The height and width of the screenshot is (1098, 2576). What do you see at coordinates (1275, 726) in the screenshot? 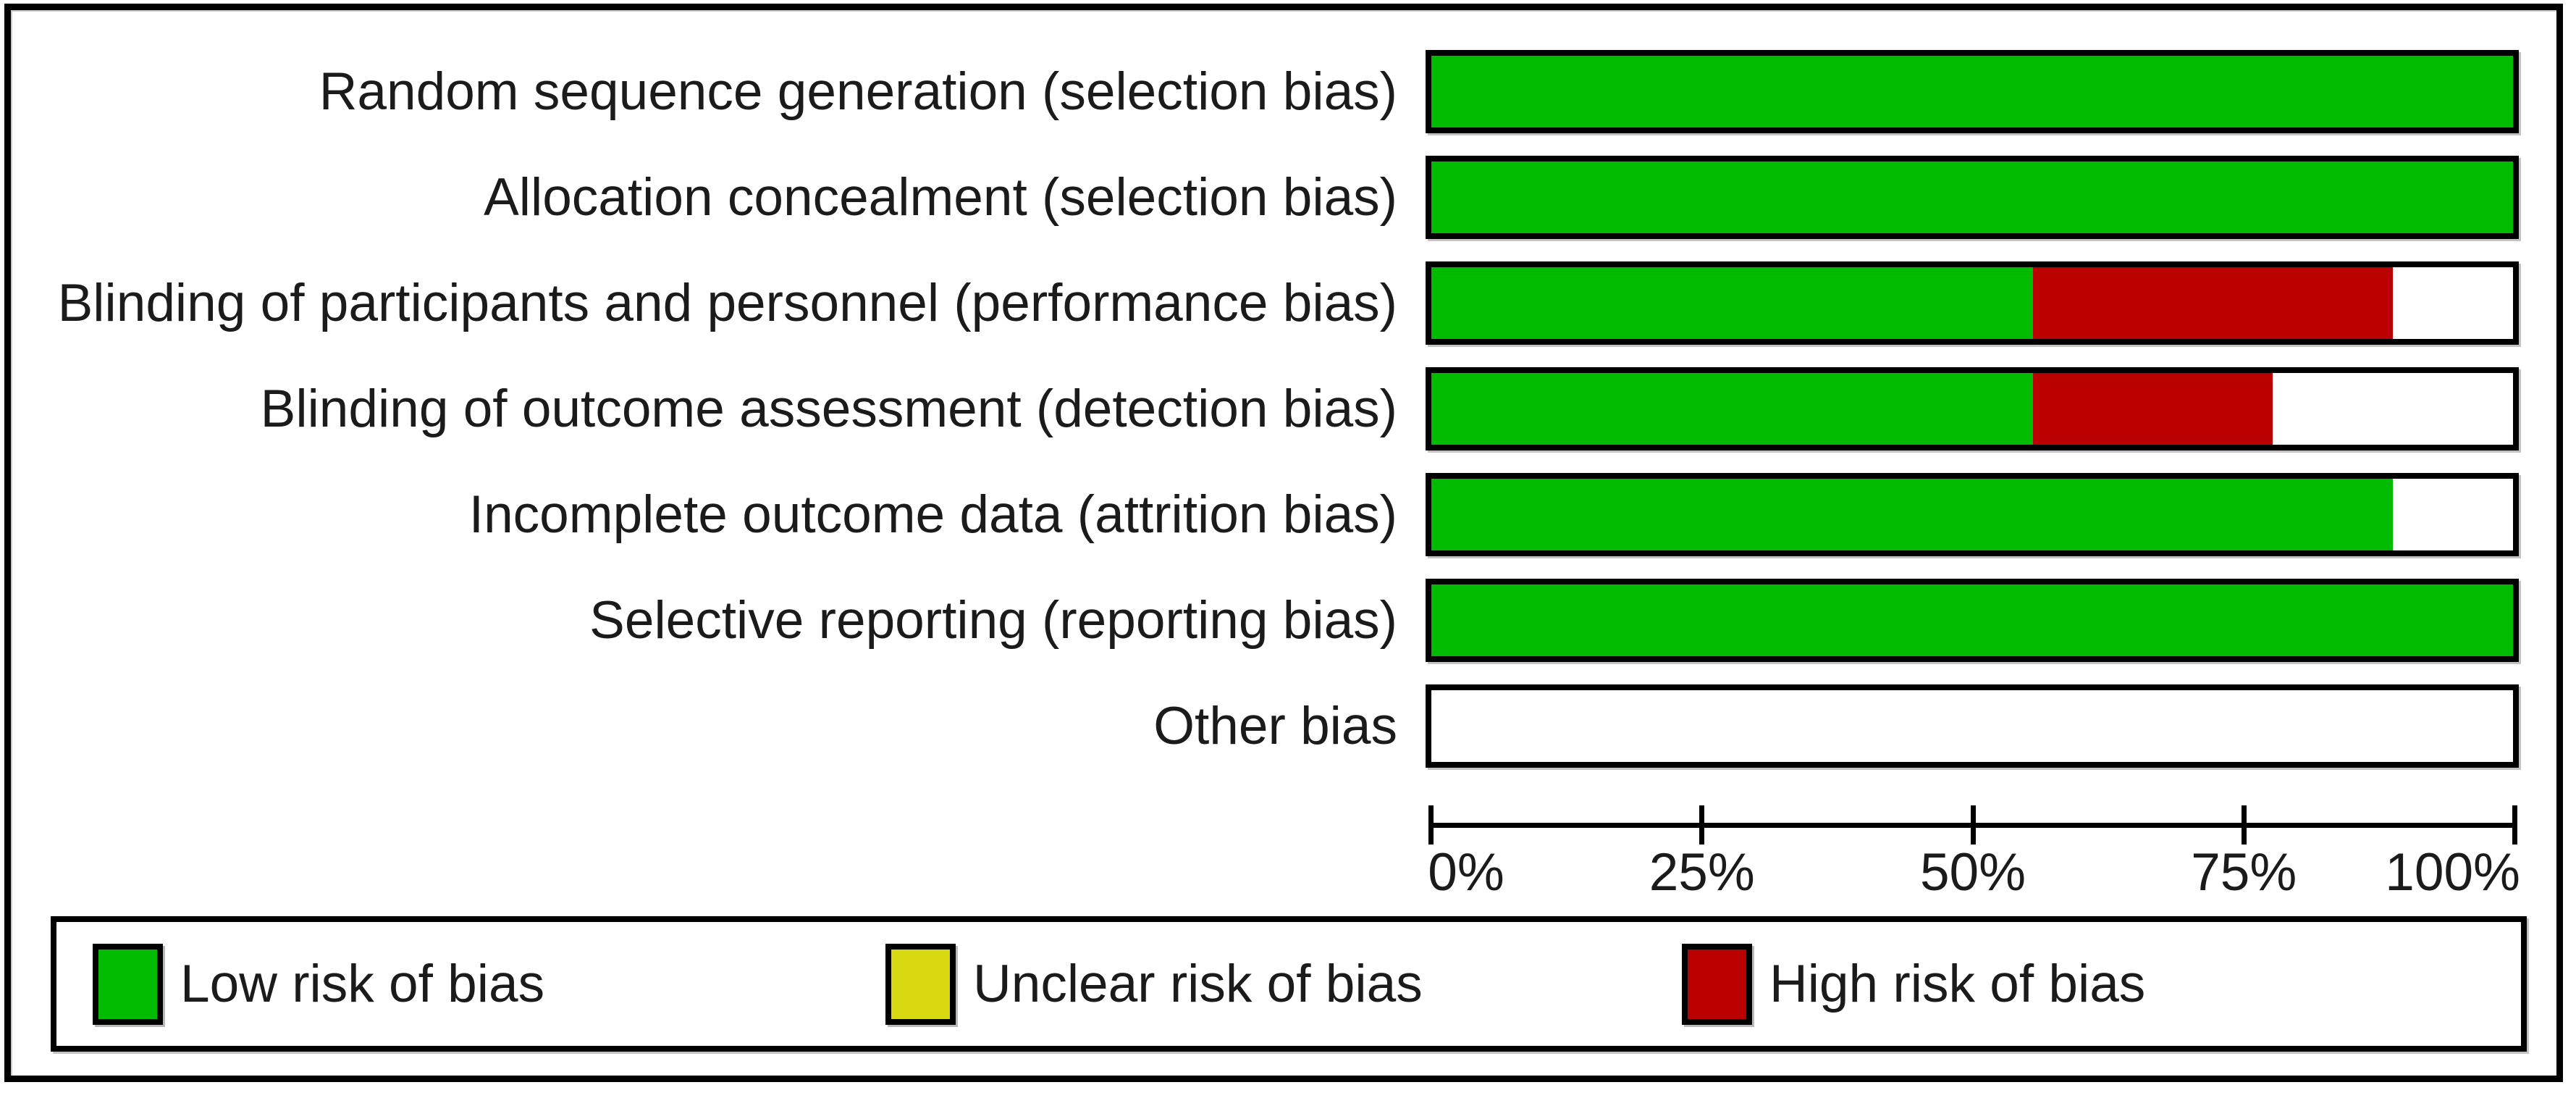
I see `category-label: Other bias` at bounding box center [1275, 726].